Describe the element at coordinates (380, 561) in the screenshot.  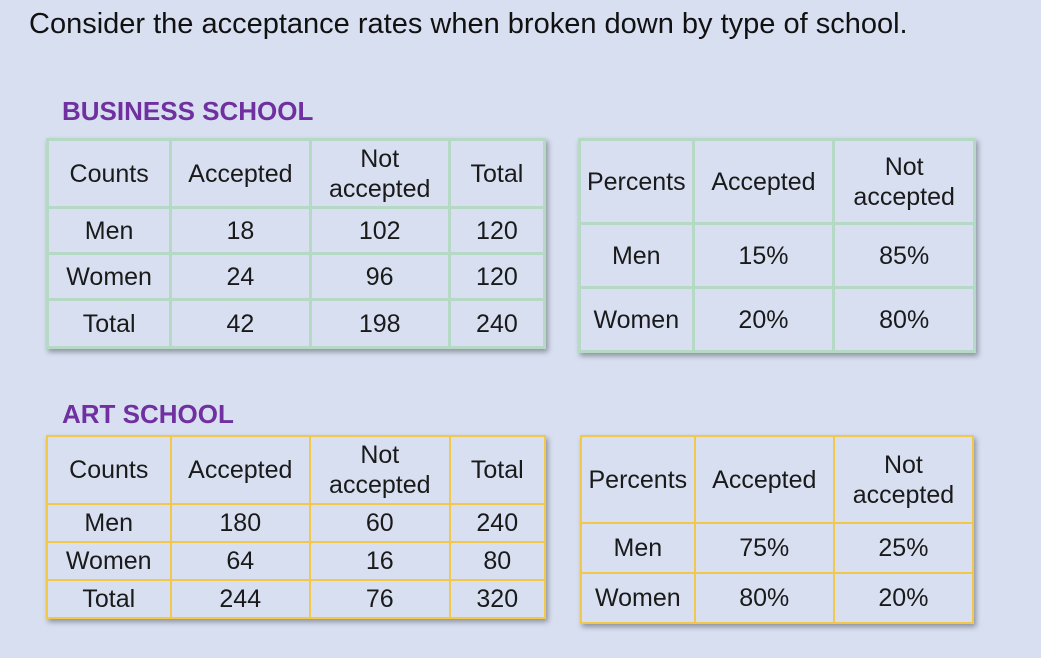
I see `table-cell: 16` at that location.